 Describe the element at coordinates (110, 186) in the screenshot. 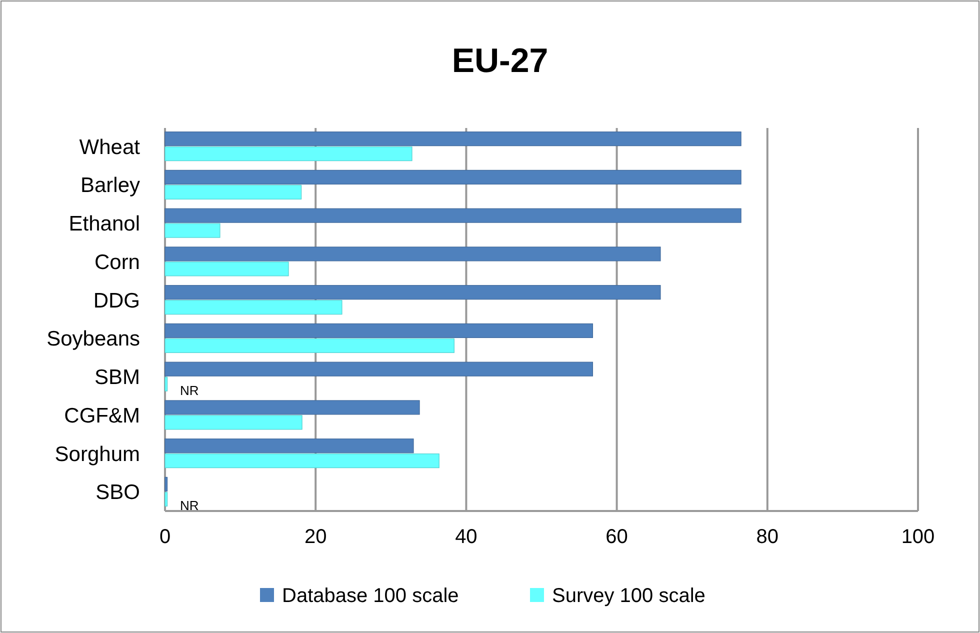

I see `y-tick-label: Barley` at that location.